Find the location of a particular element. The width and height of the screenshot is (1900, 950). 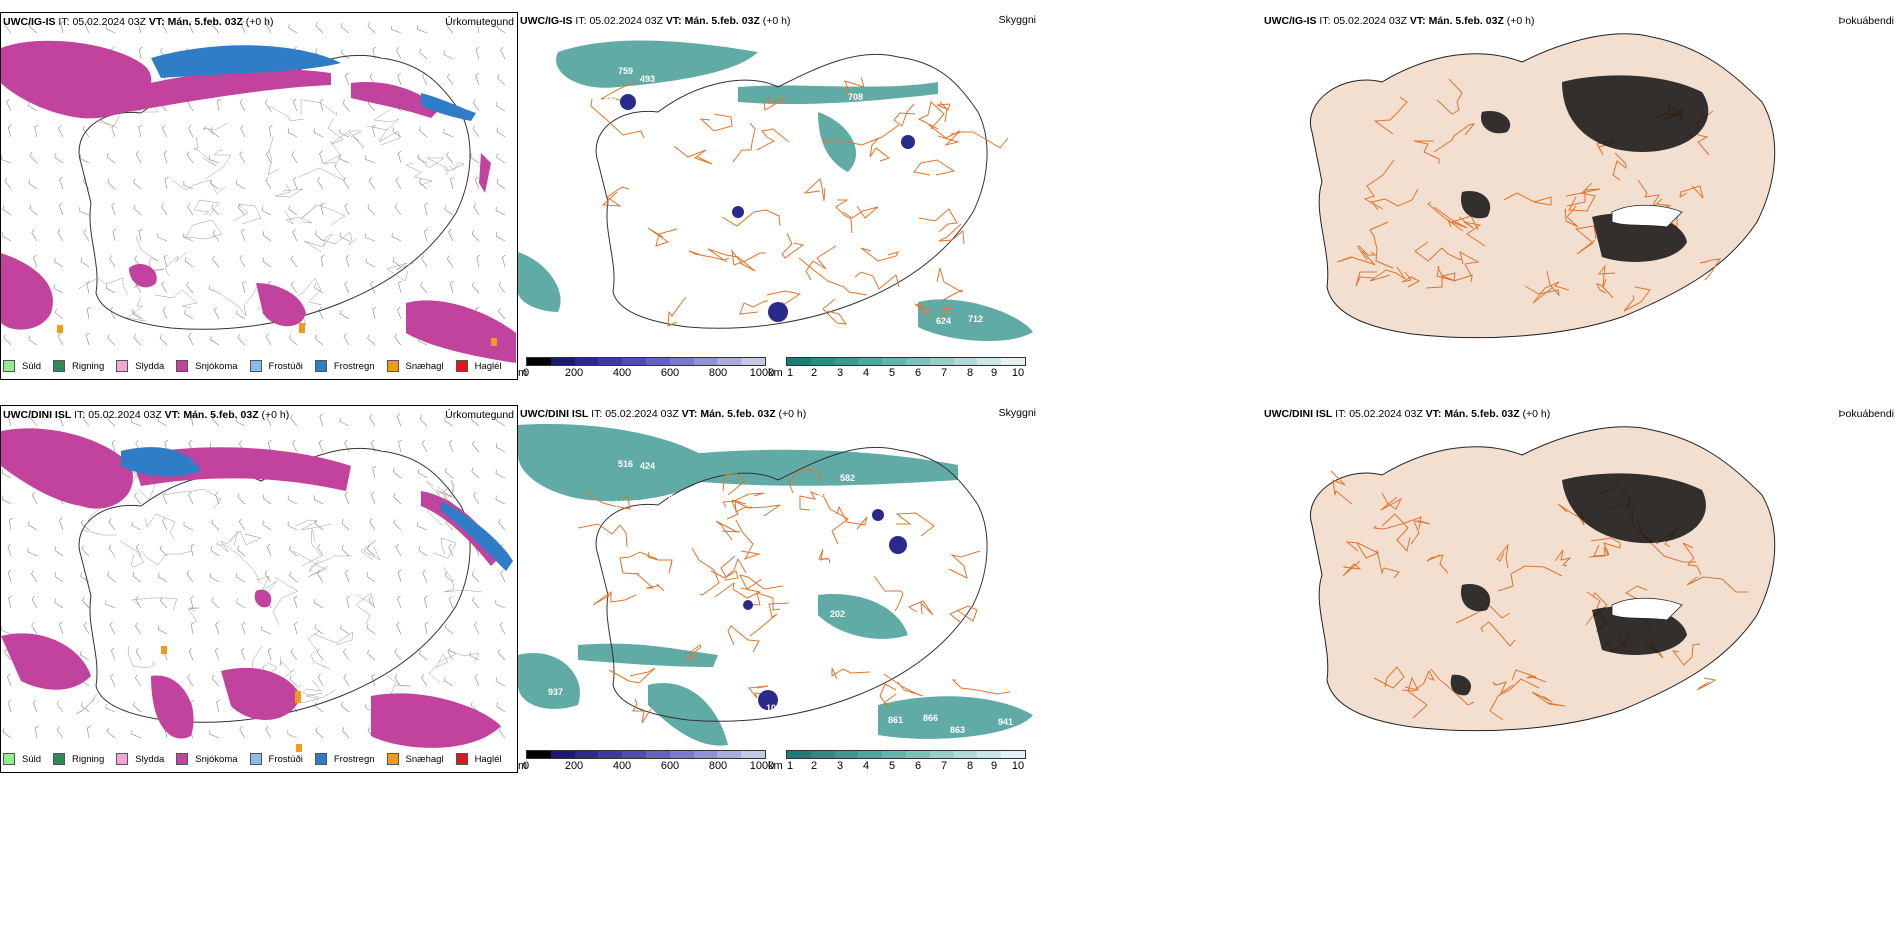

iceland-outline is located at coordinates (791, 191).